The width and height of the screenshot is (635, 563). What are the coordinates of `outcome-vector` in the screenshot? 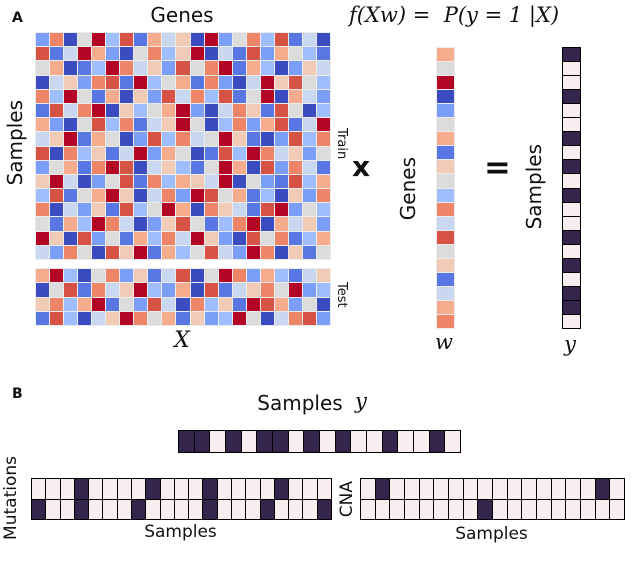 It's located at (571, 188).